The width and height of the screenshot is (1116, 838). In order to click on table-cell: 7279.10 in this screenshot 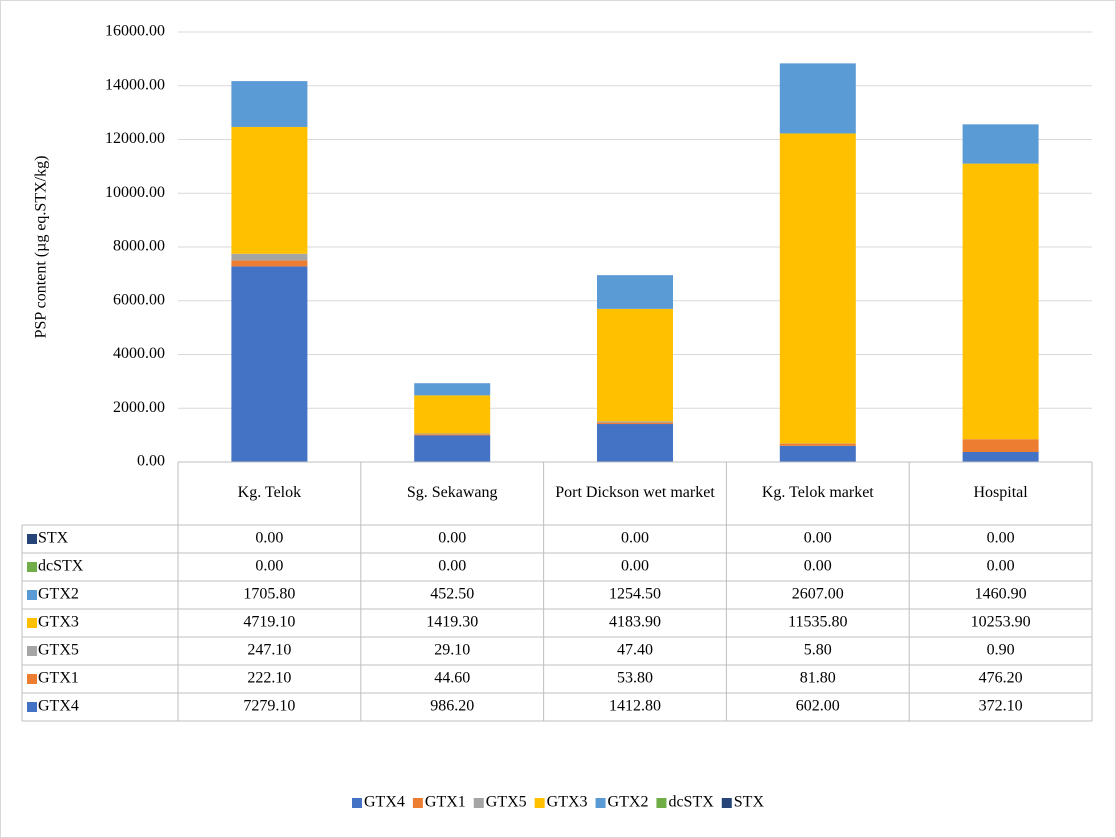, I will do `click(269, 706)`.